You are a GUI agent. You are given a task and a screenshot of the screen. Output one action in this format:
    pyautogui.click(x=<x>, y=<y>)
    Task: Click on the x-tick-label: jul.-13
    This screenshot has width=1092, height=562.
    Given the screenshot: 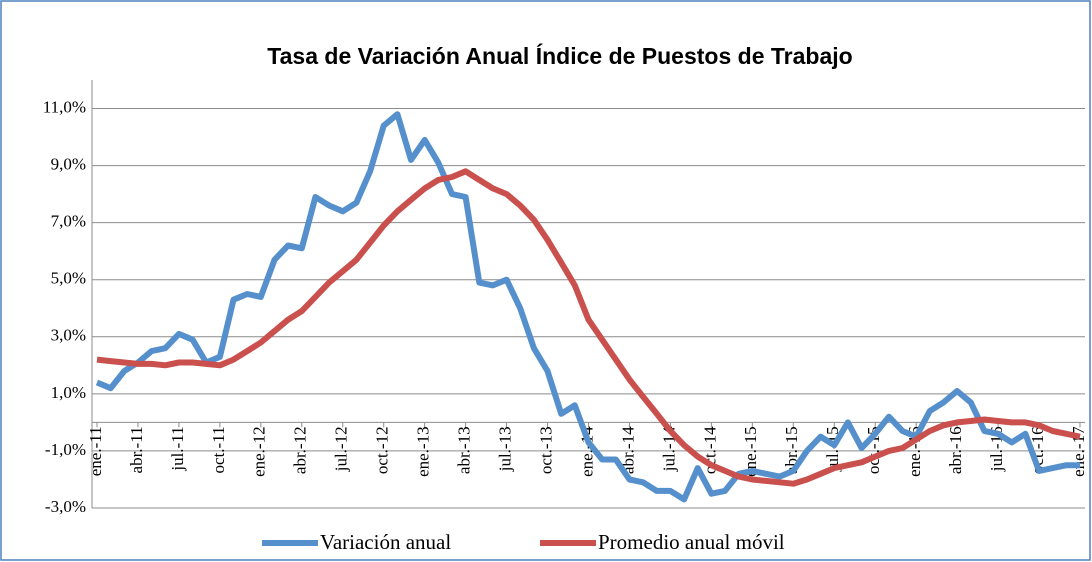 What is the action you would take?
    pyautogui.click(x=504, y=449)
    